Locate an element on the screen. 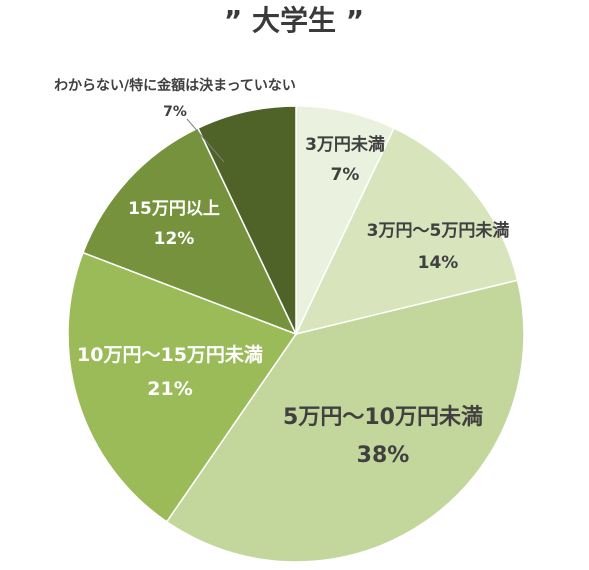 The width and height of the screenshot is (589, 570). slice-label-3: 5万円～10万円未満 is located at coordinates (383, 417).